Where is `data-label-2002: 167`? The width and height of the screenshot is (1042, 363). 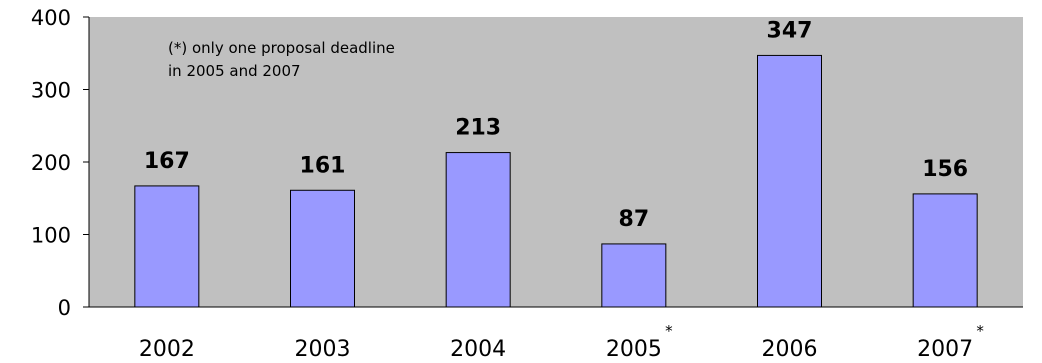
data-label-2002: 167 is located at coordinates (167, 161).